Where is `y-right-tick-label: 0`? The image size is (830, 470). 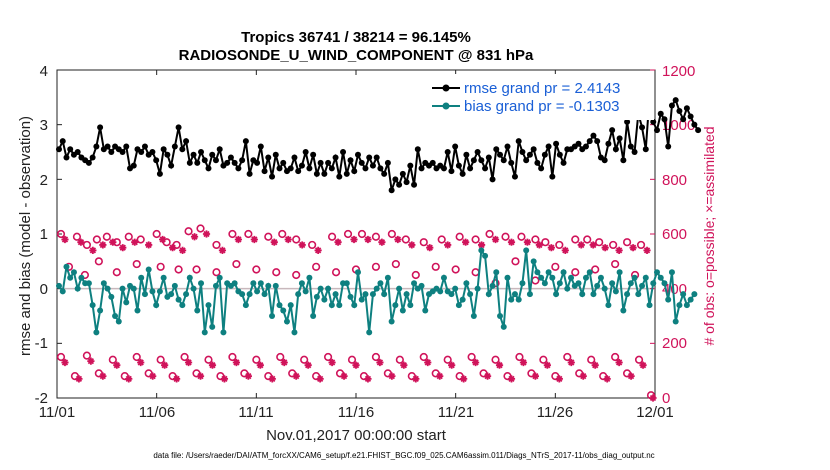
y-right-tick-label: 0 is located at coordinates (666, 398).